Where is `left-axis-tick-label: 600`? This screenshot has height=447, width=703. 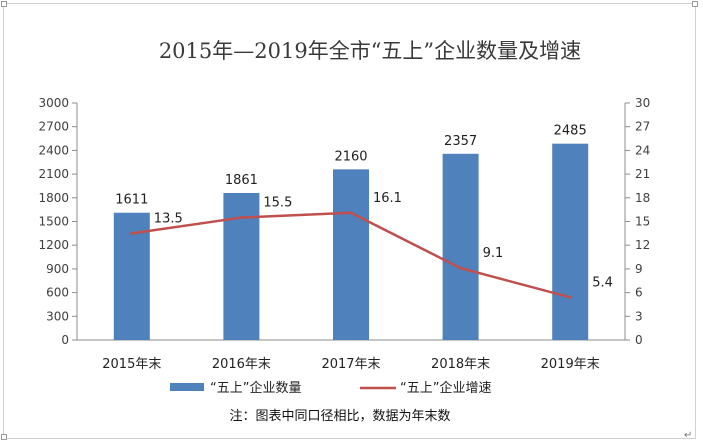 left-axis-tick-label: 600 is located at coordinates (57, 293).